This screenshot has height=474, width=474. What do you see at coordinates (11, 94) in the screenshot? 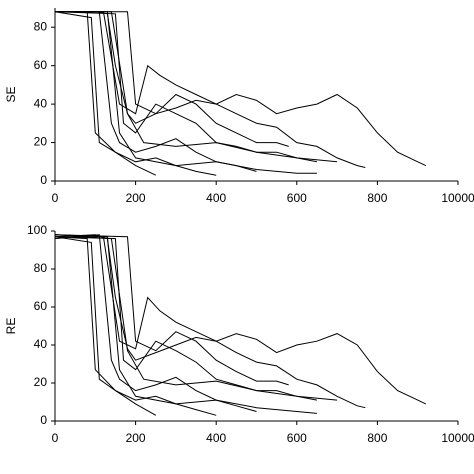
I see `y-axis-label: SE` at bounding box center [11, 94].